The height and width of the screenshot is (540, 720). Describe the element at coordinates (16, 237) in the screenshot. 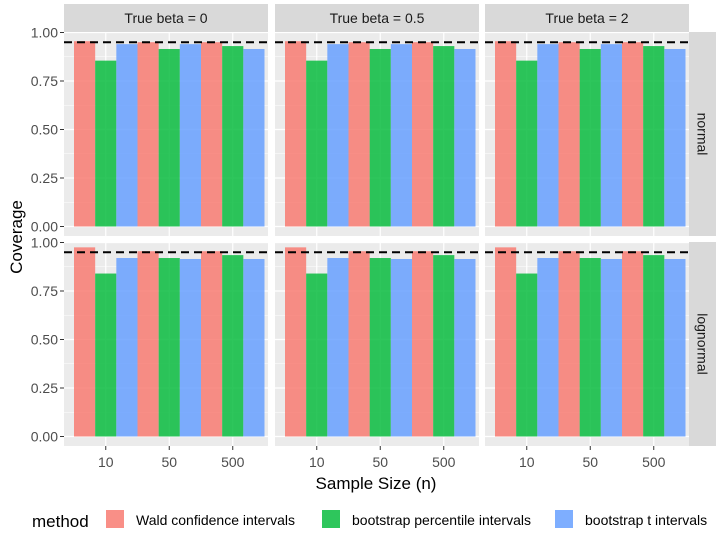

I see `y-axis-title: Coverage` at that location.